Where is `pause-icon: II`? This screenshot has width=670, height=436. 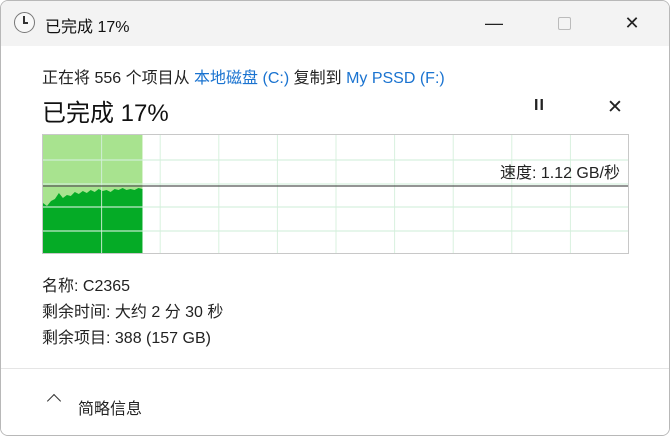
pause-icon: II is located at coordinates (539, 105).